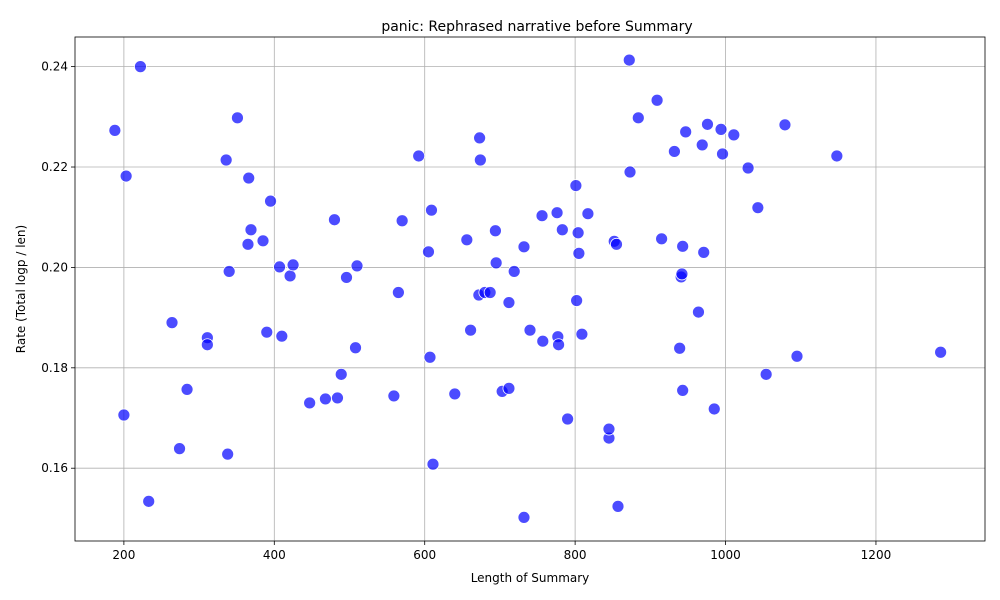  What do you see at coordinates (424, 555) in the screenshot?
I see `x-tick-label: 600` at bounding box center [424, 555].